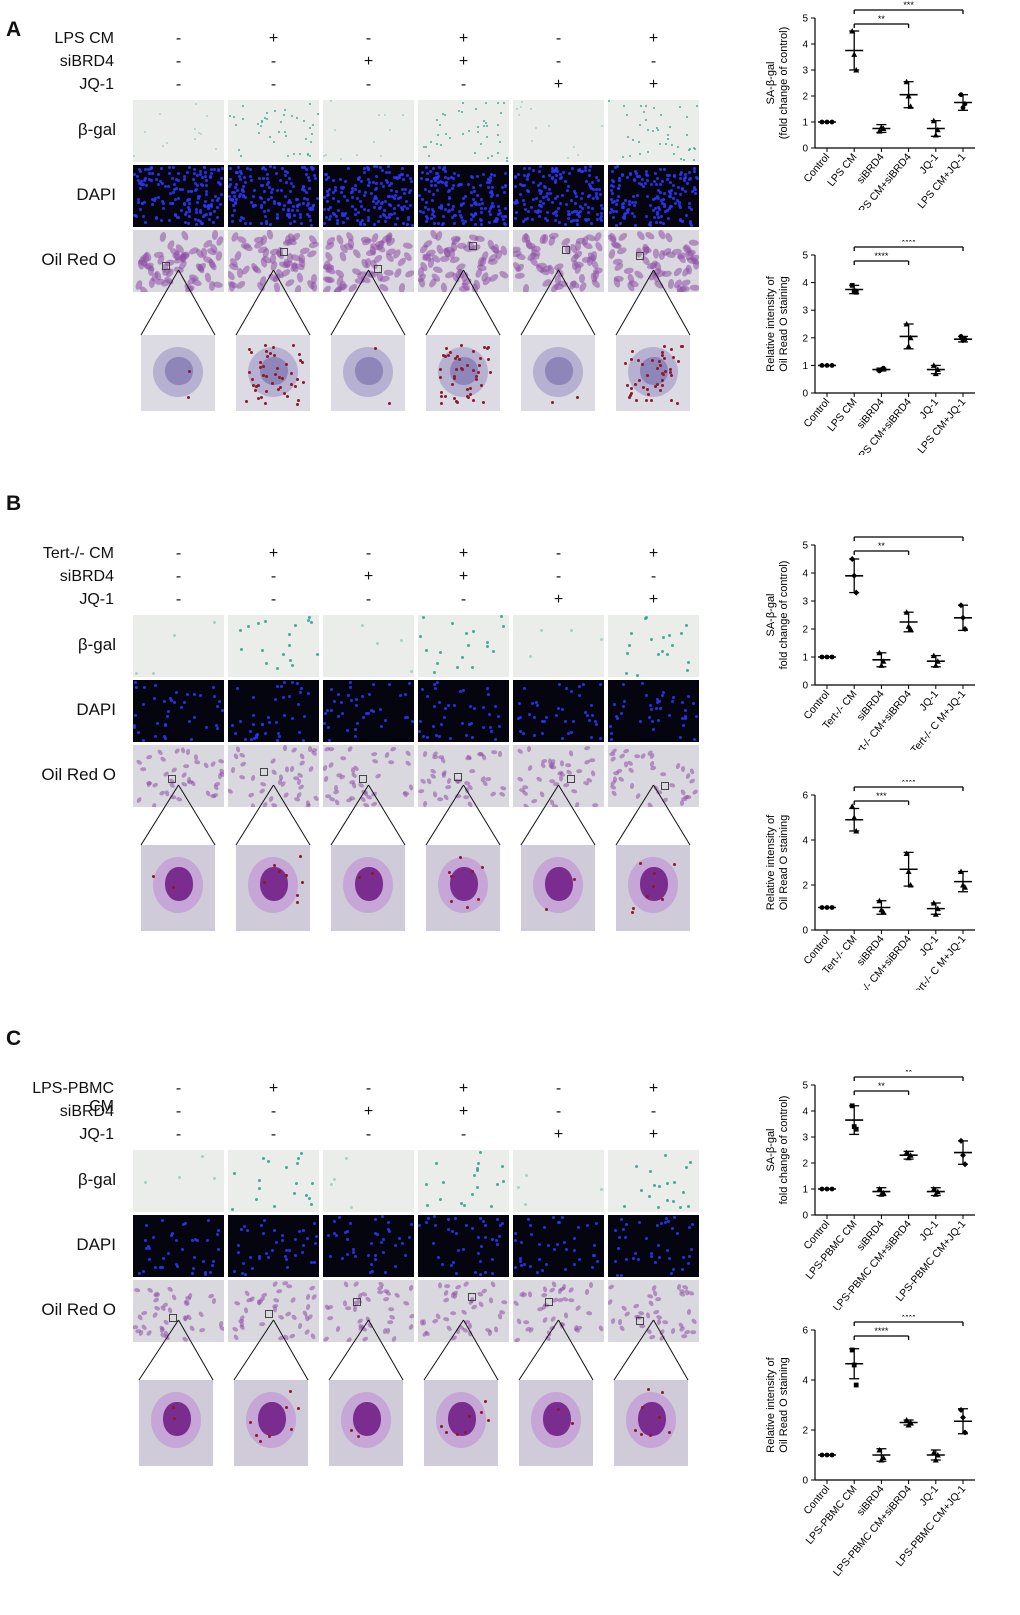 The image size is (1020, 1615). I want to click on treatment-sign: -, so click(653, 61).